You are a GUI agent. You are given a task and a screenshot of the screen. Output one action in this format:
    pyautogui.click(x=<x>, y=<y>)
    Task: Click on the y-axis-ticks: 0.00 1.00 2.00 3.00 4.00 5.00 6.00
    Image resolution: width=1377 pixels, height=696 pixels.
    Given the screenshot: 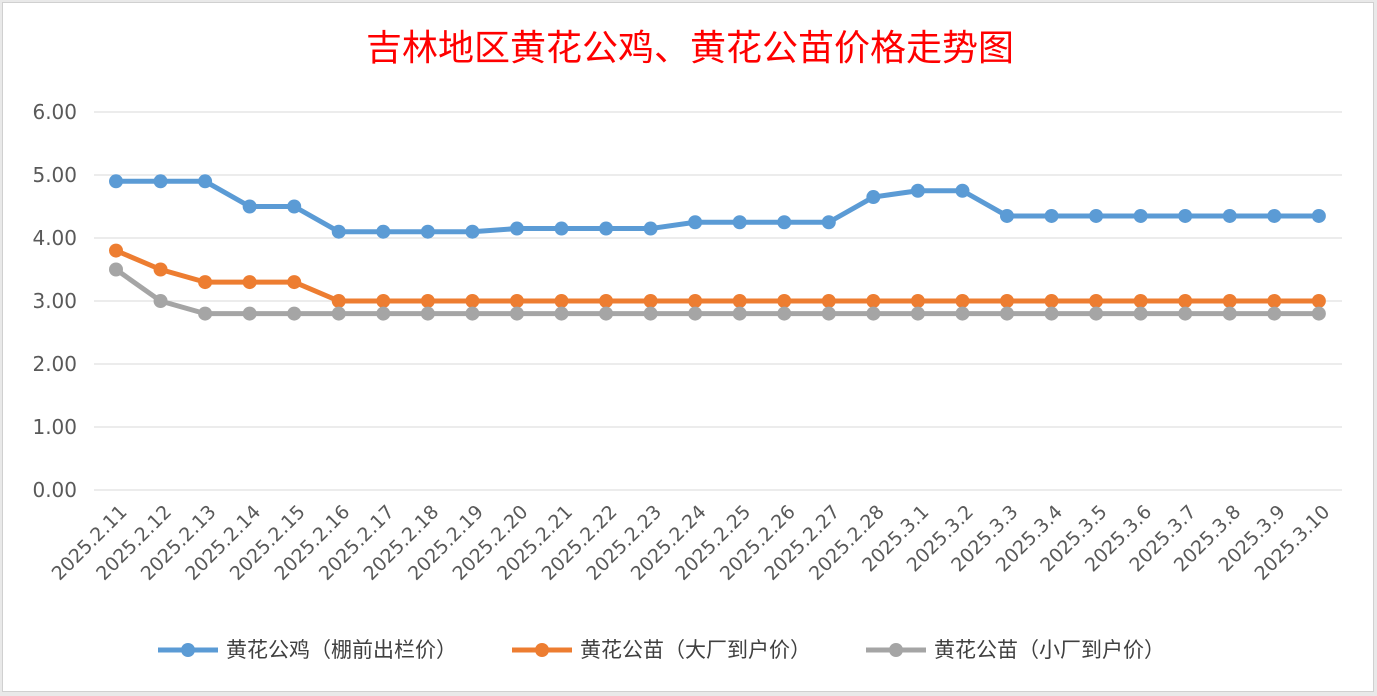 What is the action you would take?
    pyautogui.click(x=54, y=301)
    